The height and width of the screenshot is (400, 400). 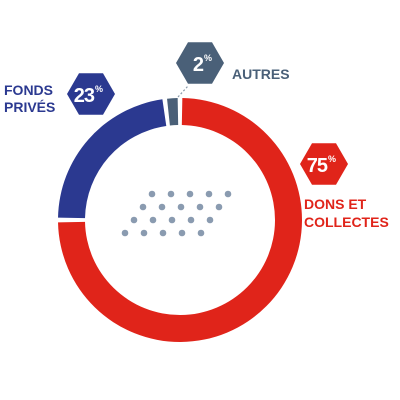 I want to click on connector-autres, so click(x=183, y=91).